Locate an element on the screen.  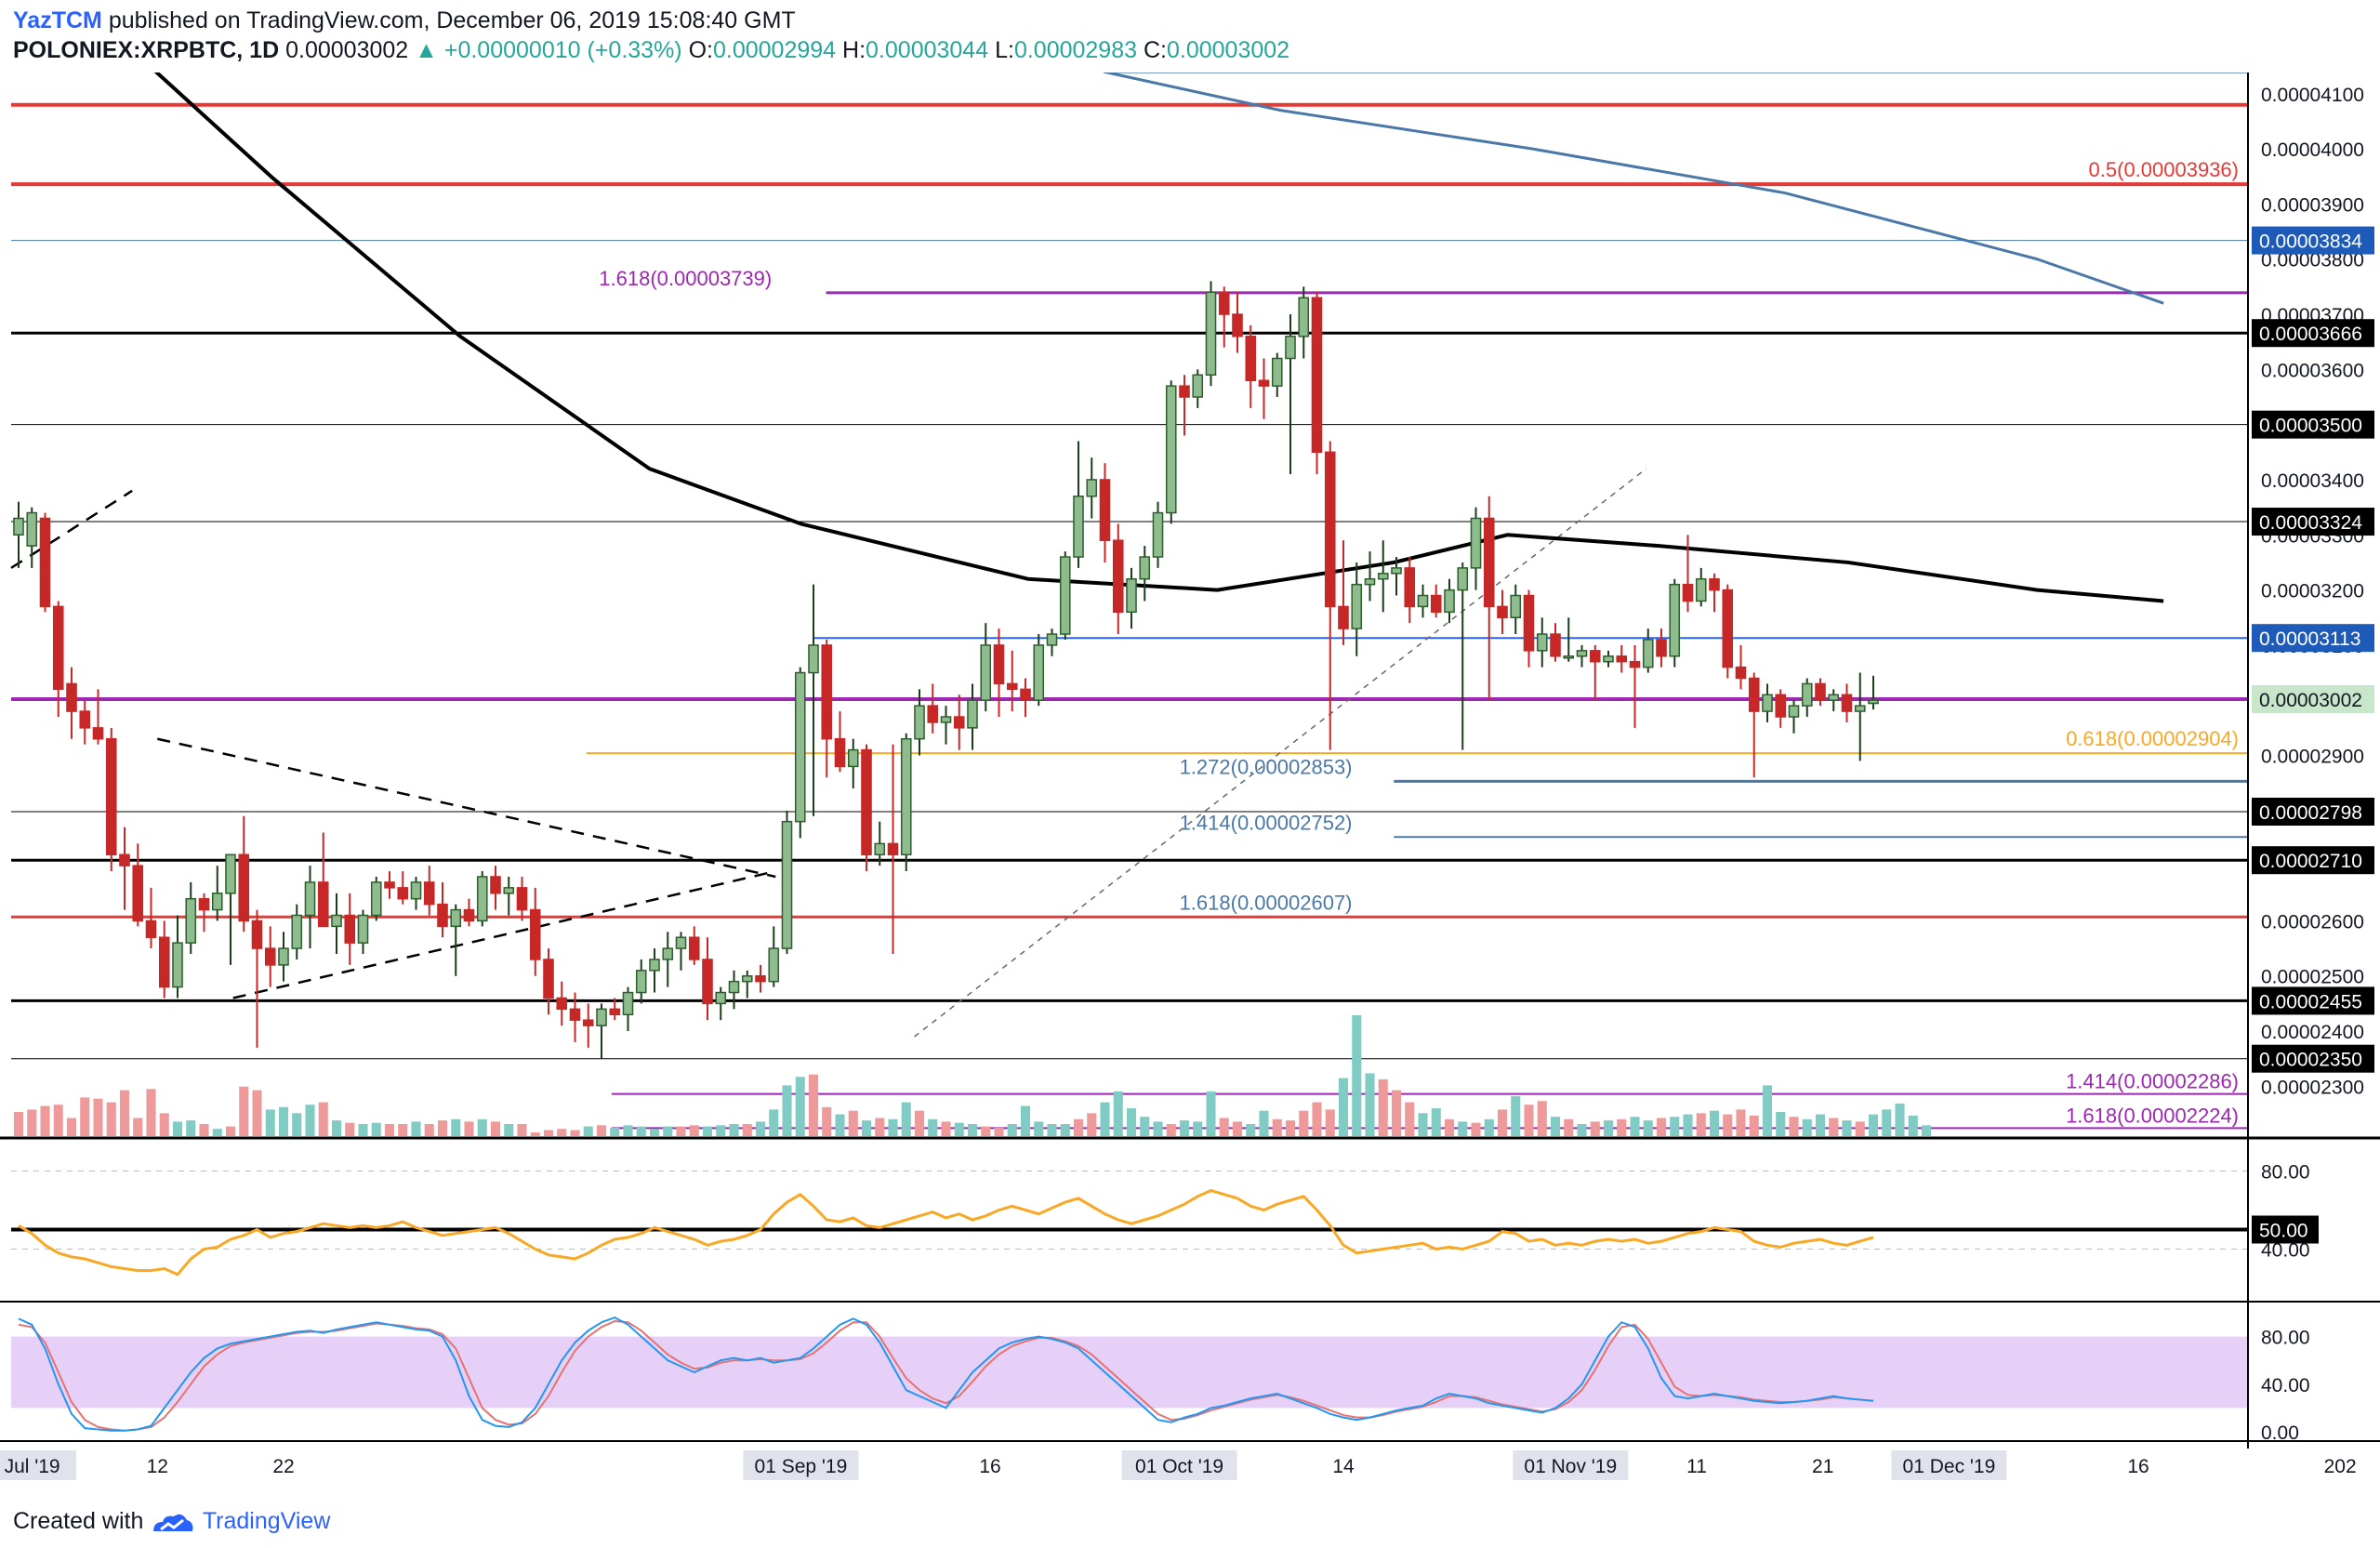
y-tick-label: 0.00004100 is located at coordinates (2312, 95).